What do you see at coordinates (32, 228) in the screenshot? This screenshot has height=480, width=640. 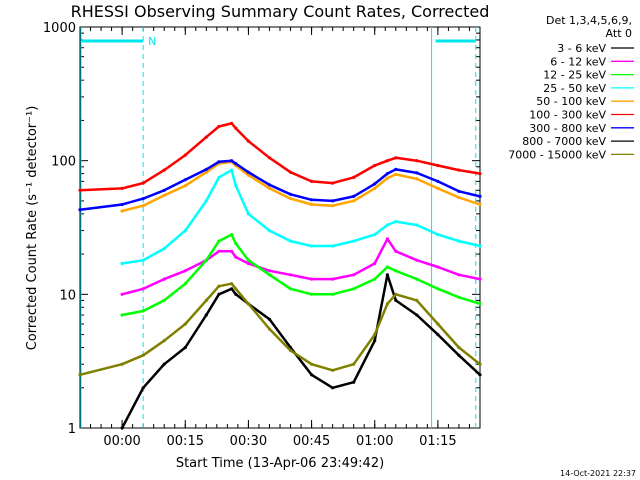 I see `y-axis-label: Corrected Count Rate (s⁻¹ detector⁻¹)` at bounding box center [32, 228].